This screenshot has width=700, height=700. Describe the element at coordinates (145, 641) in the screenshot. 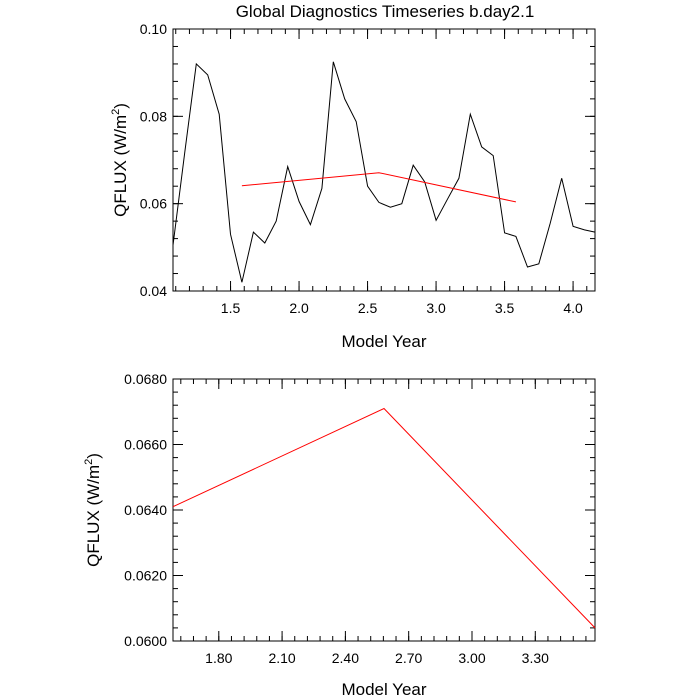

I see `bottom-y-tick-label: 0.0600` at that location.